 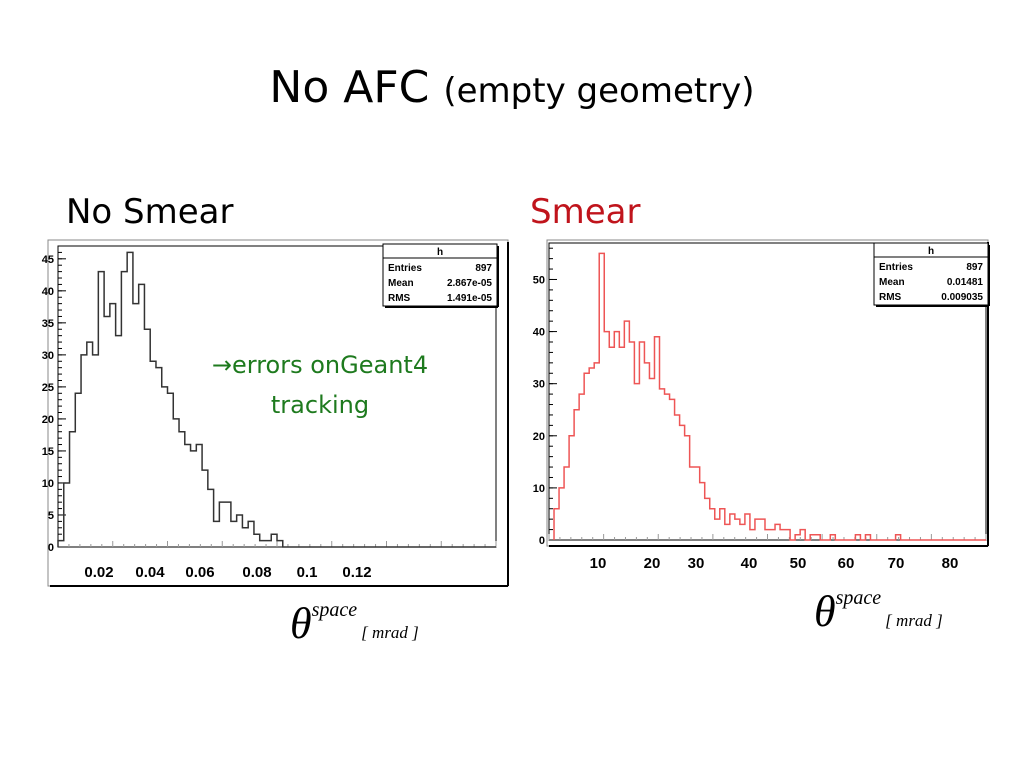 I want to click on right-x-tick-label: 80, so click(x=950, y=563).